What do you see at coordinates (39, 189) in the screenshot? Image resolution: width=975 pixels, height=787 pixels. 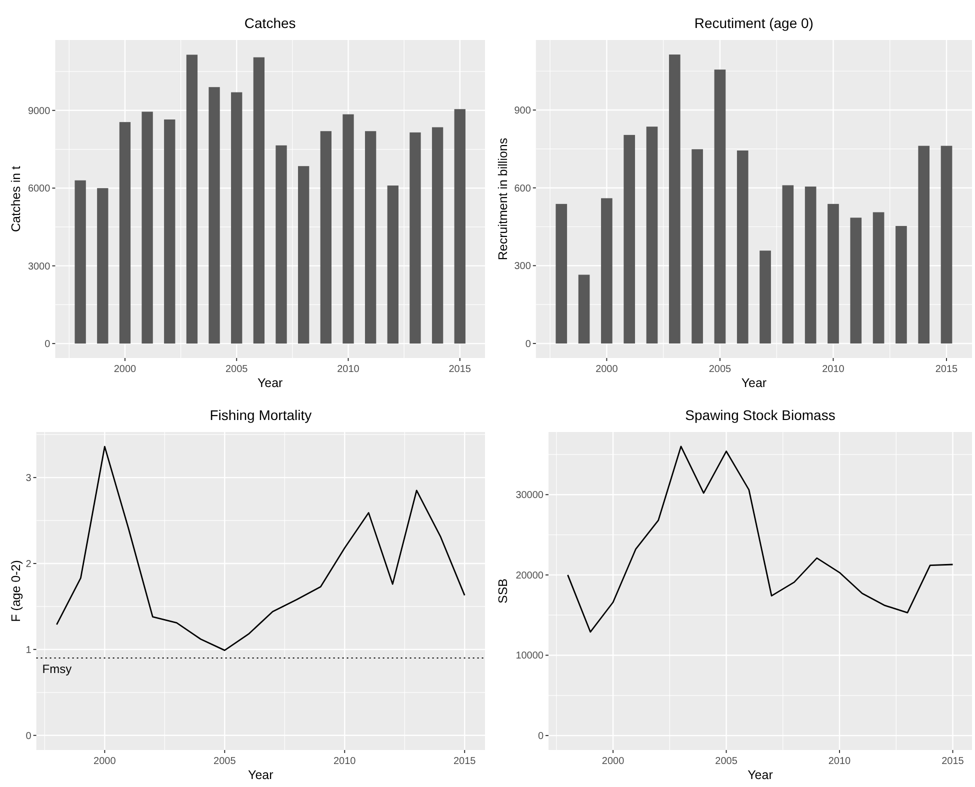 I see `y-tick-label: 6000` at bounding box center [39, 189].